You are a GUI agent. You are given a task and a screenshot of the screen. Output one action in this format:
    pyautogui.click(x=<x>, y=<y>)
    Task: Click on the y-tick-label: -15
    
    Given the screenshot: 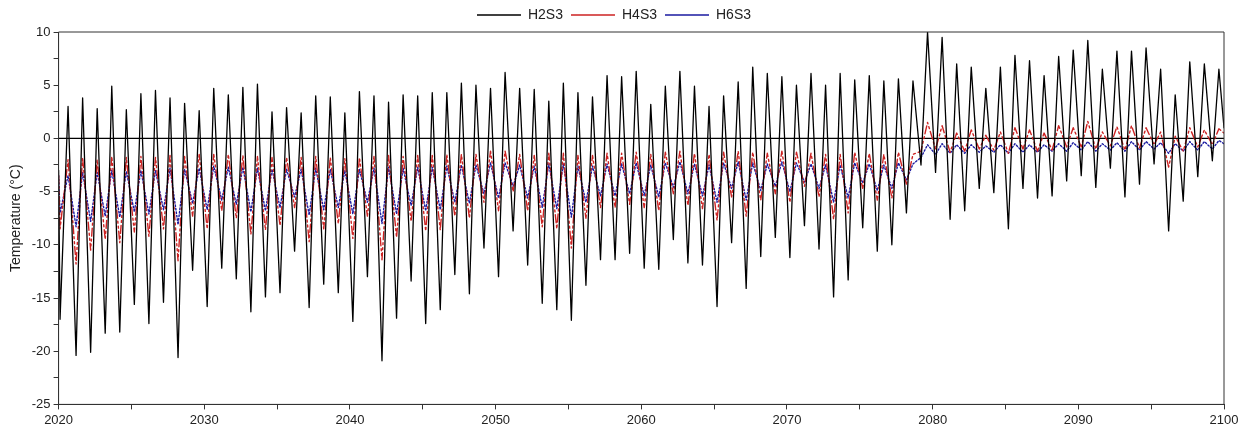 What is the action you would take?
    pyautogui.click(x=41, y=297)
    